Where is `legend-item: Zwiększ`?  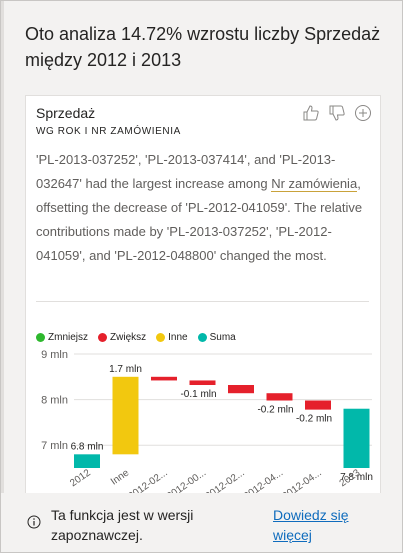 legend-item: Zwiększ is located at coordinates (122, 337).